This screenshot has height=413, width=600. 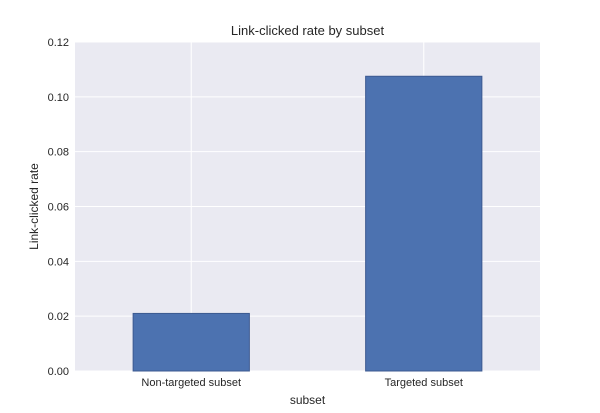 I want to click on y-tick-label: 0.06, so click(x=58, y=208).